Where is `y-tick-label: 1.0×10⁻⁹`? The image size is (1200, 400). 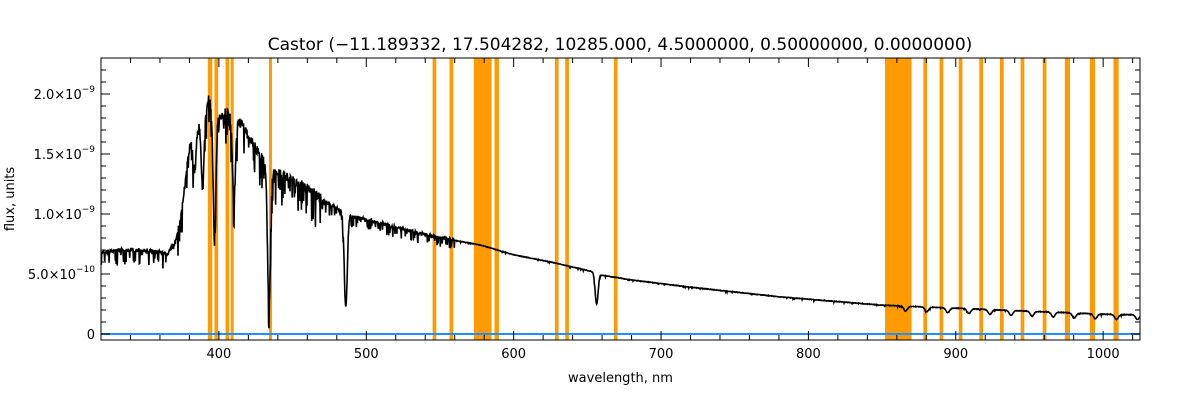 y-tick-label: 1.0×10⁻⁹ is located at coordinates (65, 214).